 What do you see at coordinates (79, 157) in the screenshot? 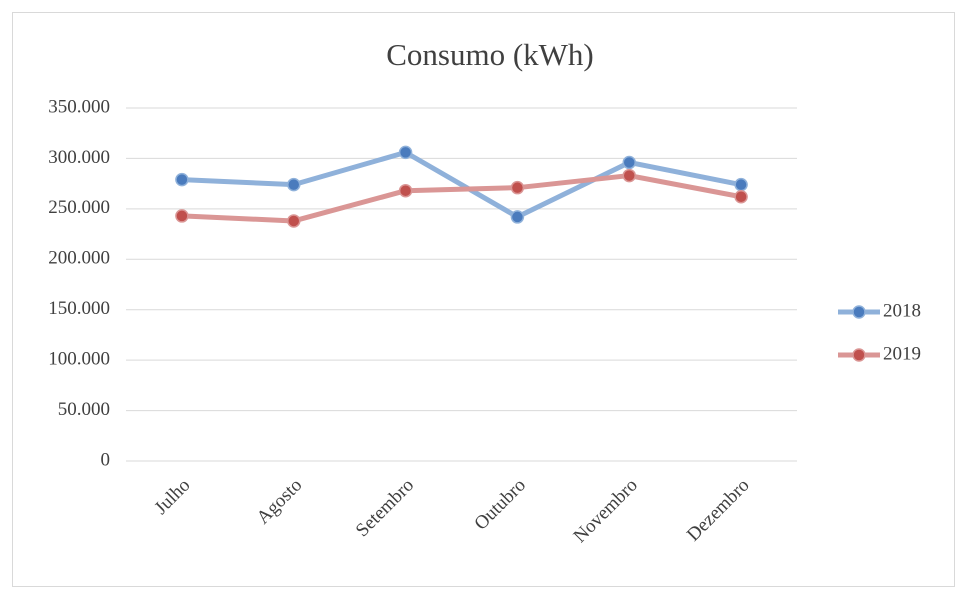
I see `y-tick-label: 300.000` at bounding box center [79, 157].